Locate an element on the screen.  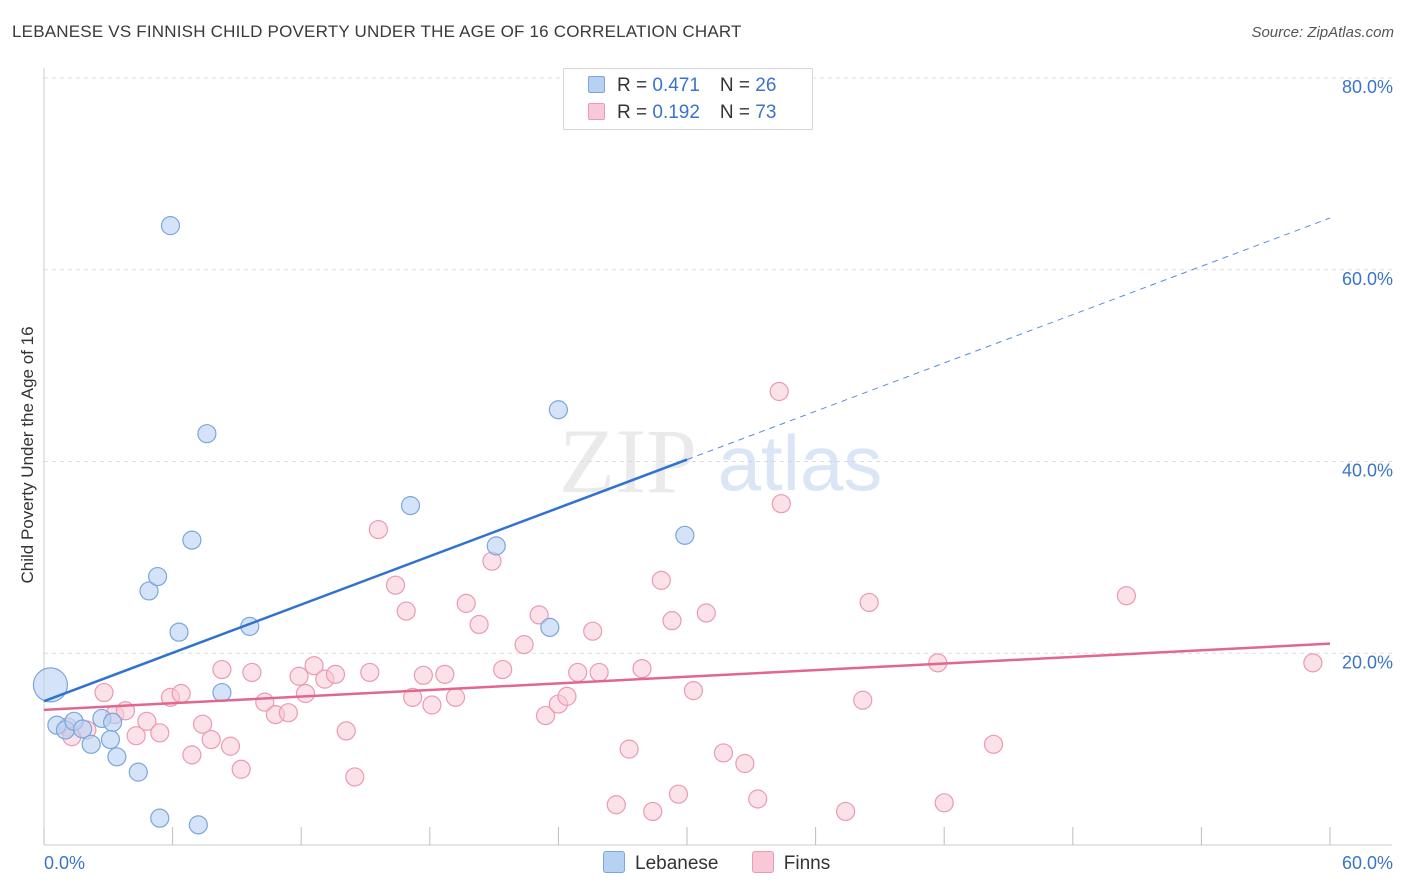
legend-item-lebanese: Lebanese is located at coordinates (660, 863).